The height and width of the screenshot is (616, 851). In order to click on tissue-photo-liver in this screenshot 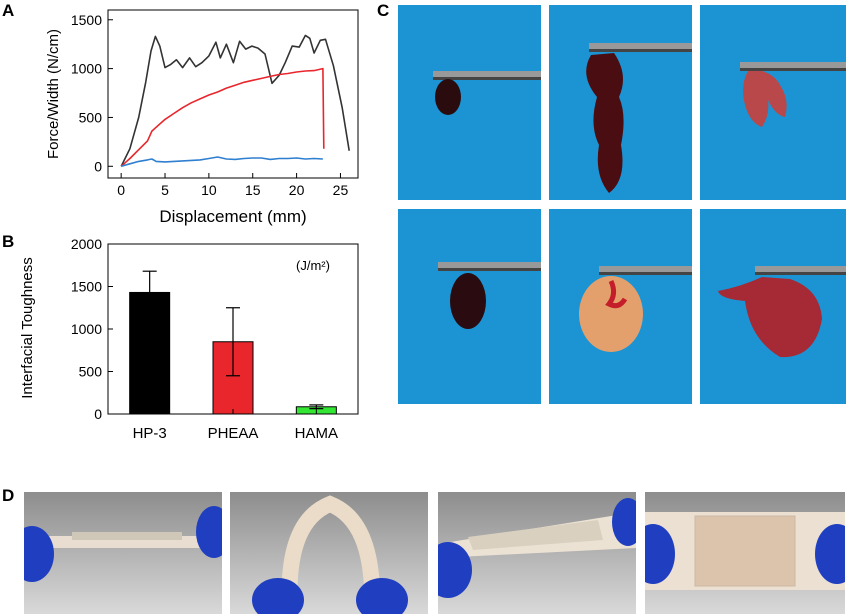, I will do `click(620, 102)`.